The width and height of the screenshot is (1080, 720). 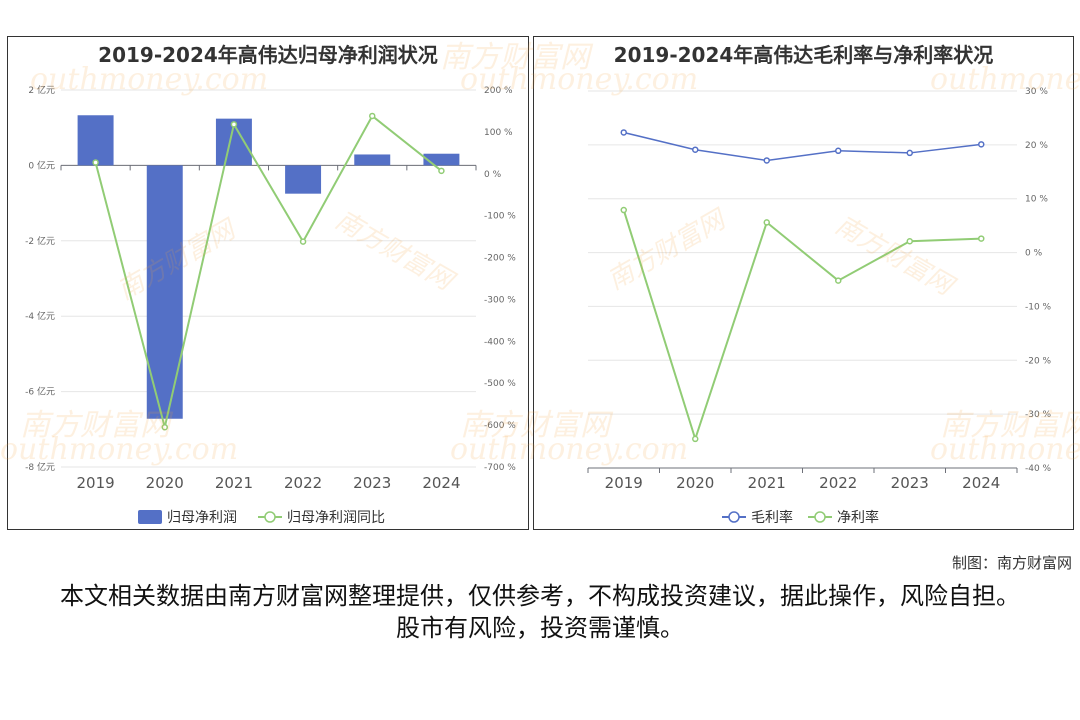 What do you see at coordinates (1036, 146) in the screenshot?
I see `y-tick-label: 20 %` at bounding box center [1036, 146].